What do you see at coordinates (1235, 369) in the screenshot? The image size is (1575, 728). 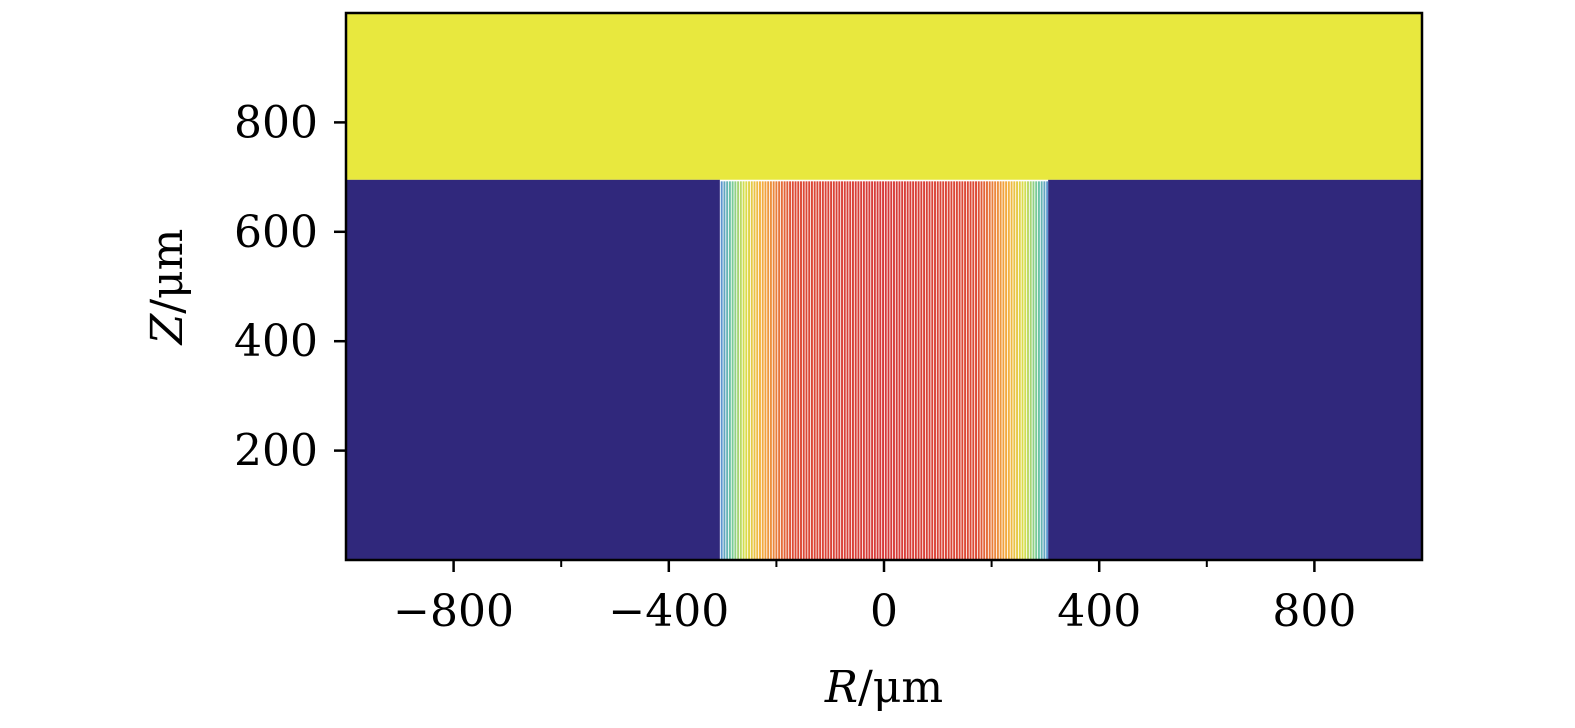 I see `region-substrate-right` at bounding box center [1235, 369].